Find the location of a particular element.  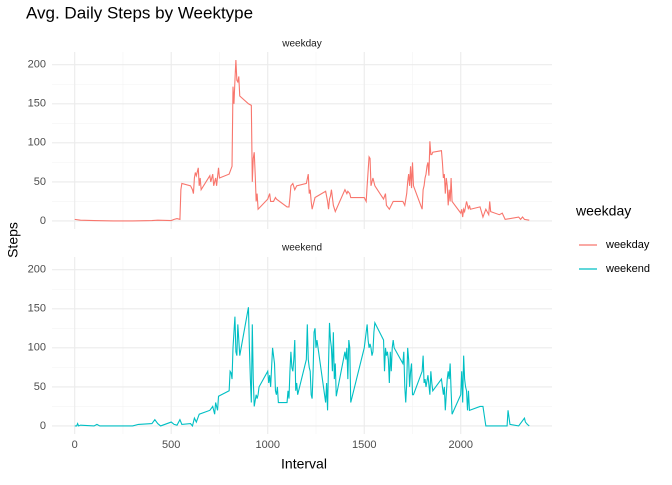

chart-title: Avg. Daily Steps by Weektype is located at coordinates (139, 12).